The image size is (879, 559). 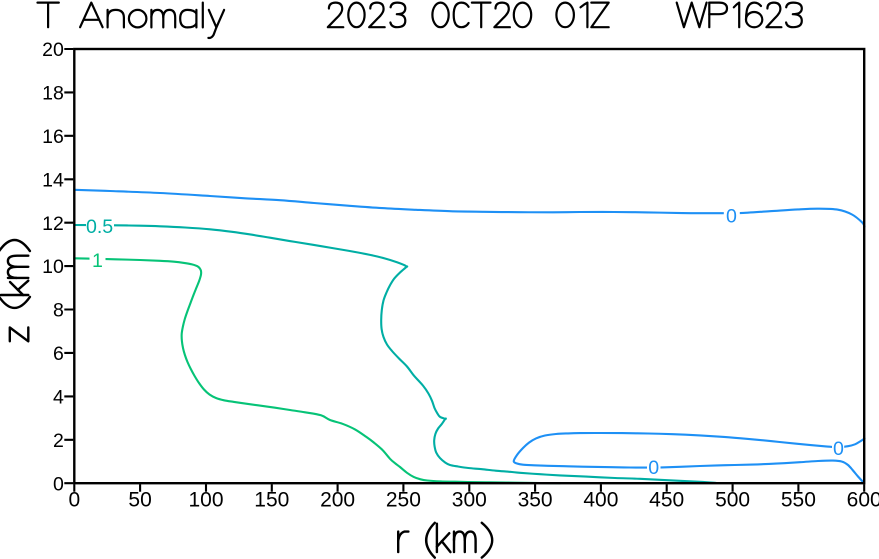 What do you see at coordinates (666, 500) in the screenshot?
I see `svg-text: 450` at bounding box center [666, 500].